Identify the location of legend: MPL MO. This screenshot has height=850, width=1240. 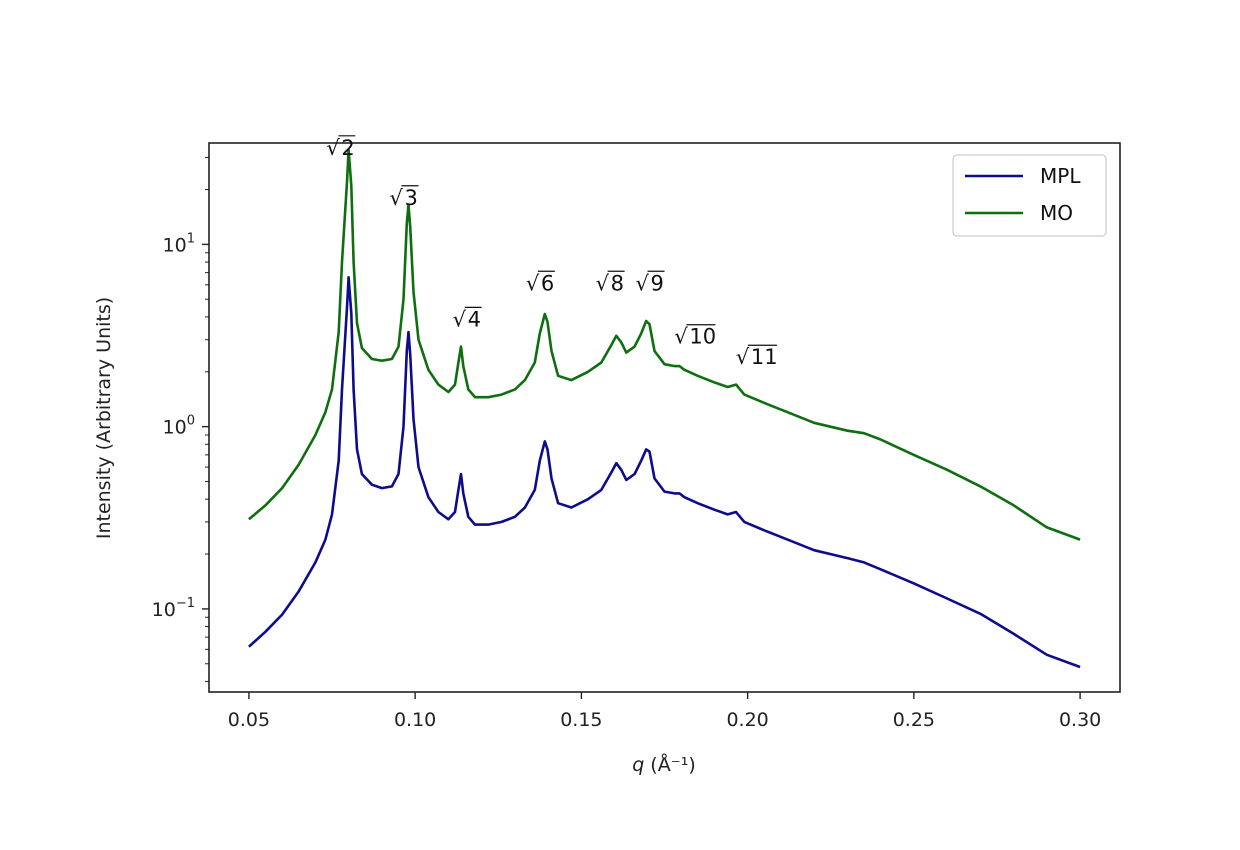
(1029, 195).